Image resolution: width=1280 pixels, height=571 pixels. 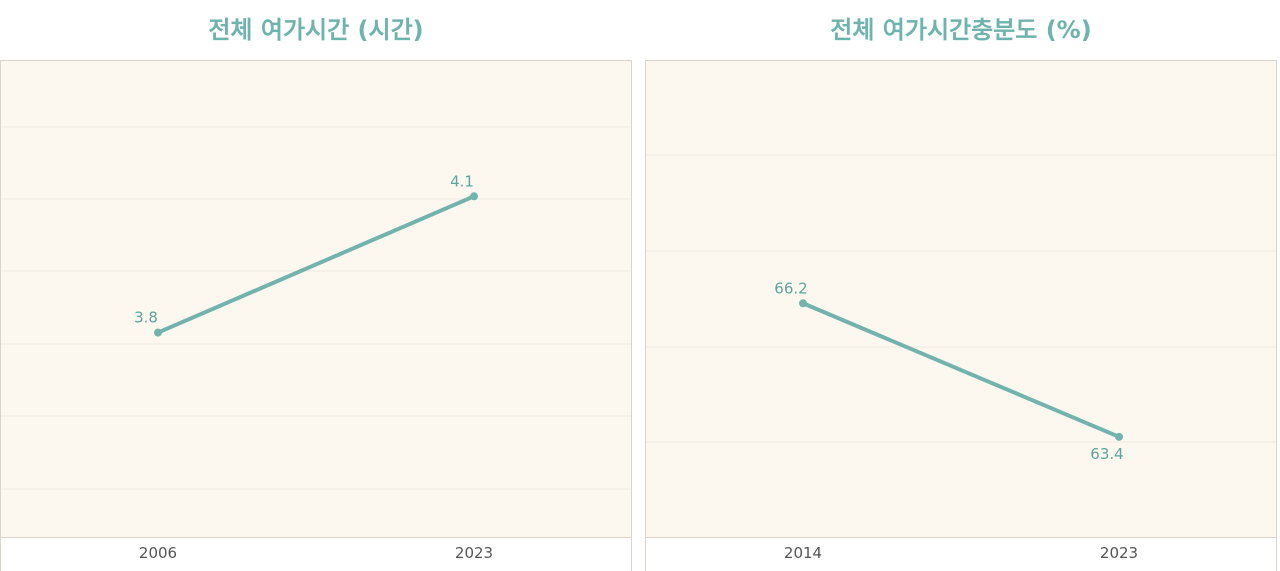 What do you see at coordinates (462, 181) in the screenshot?
I see `left-data-label: 4.1` at bounding box center [462, 181].